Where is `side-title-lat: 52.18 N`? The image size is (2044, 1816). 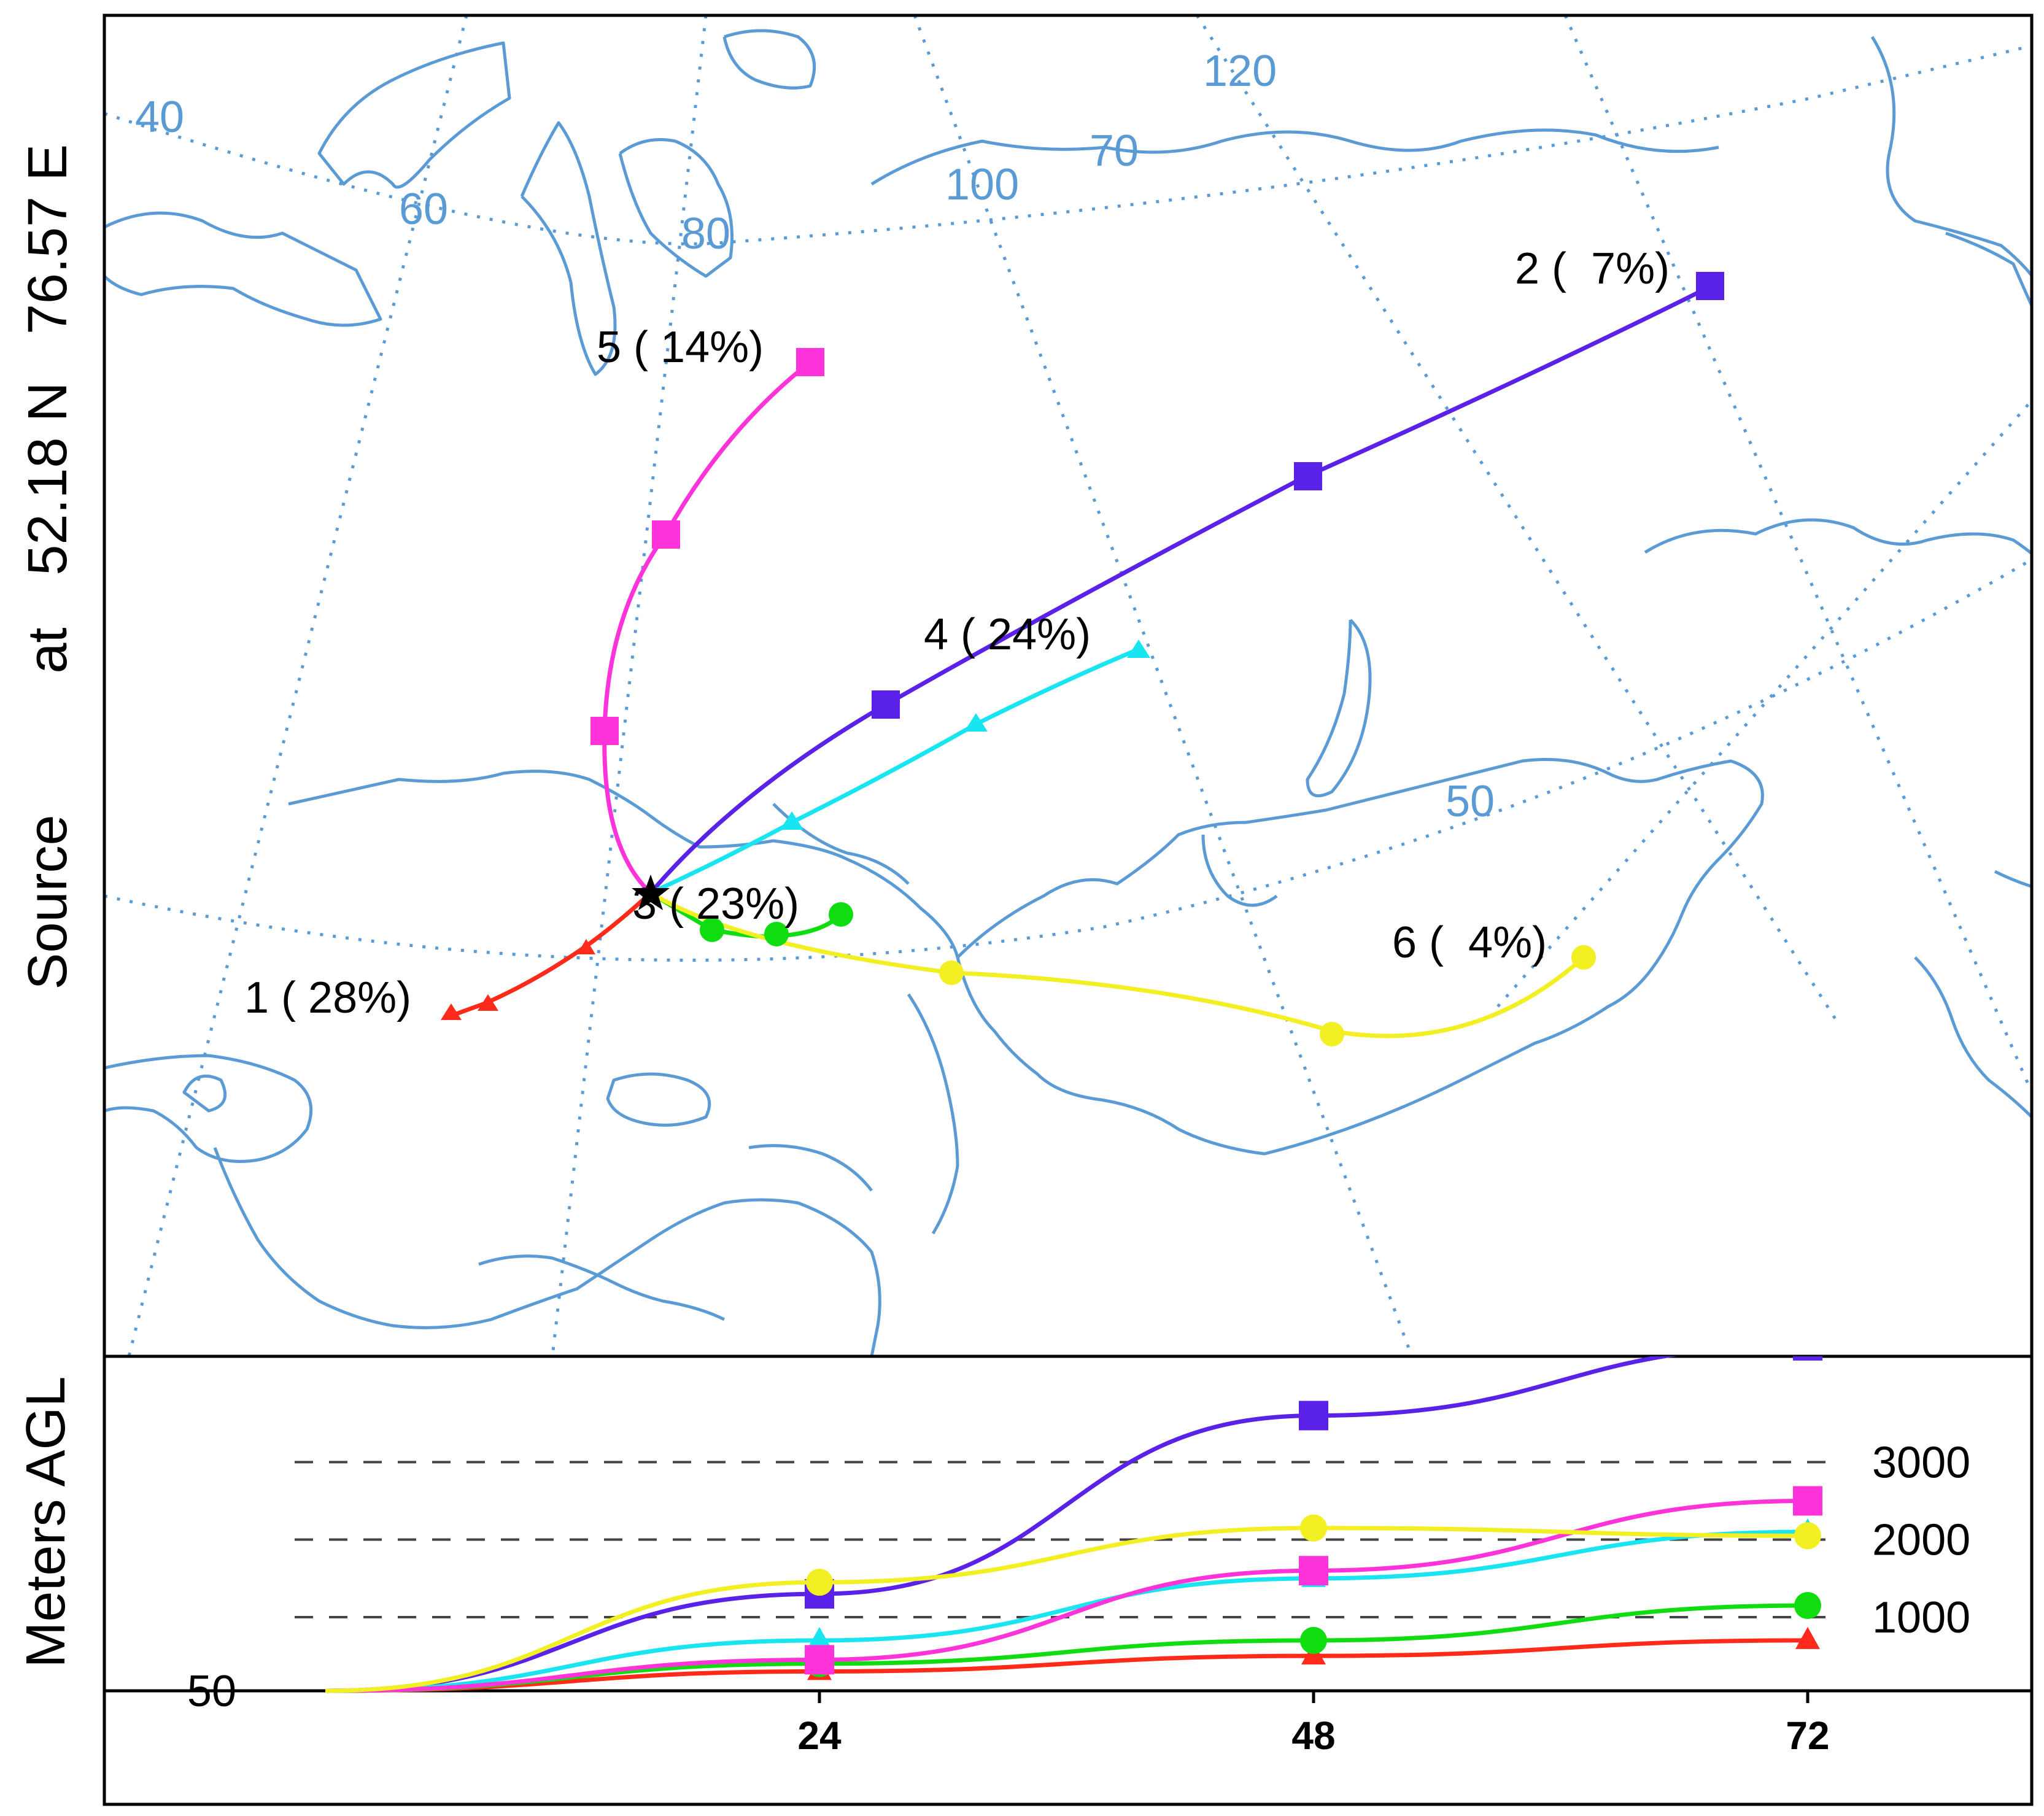 side-title-lat: 52.18 N is located at coordinates (48, 478).